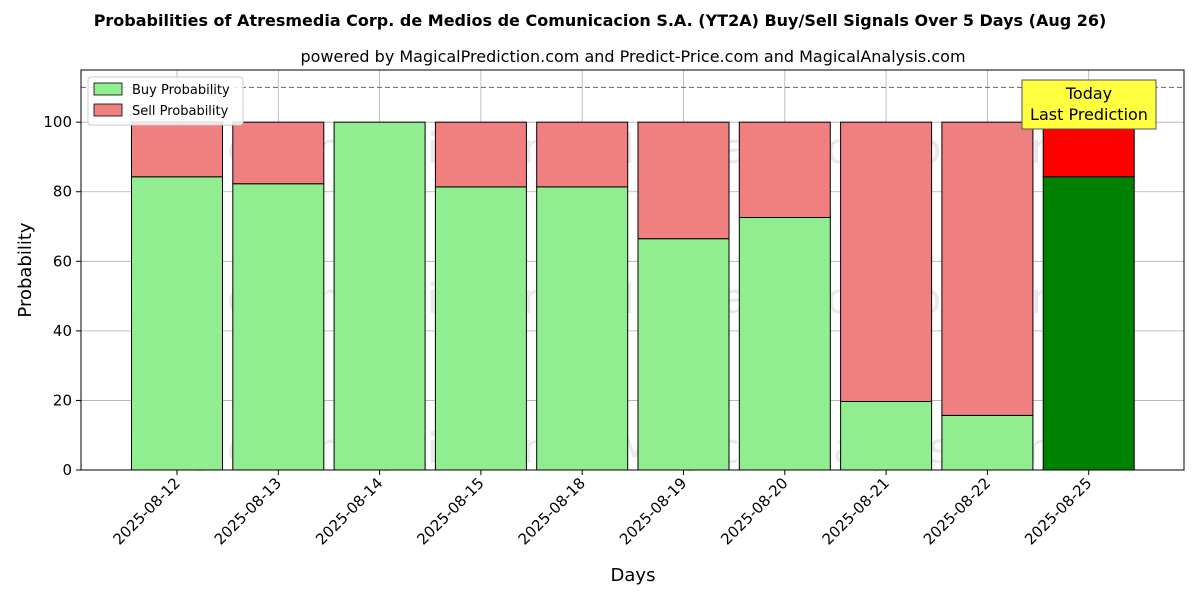  Describe the element at coordinates (62, 331) in the screenshot. I see `y-tick-label: 40` at that location.